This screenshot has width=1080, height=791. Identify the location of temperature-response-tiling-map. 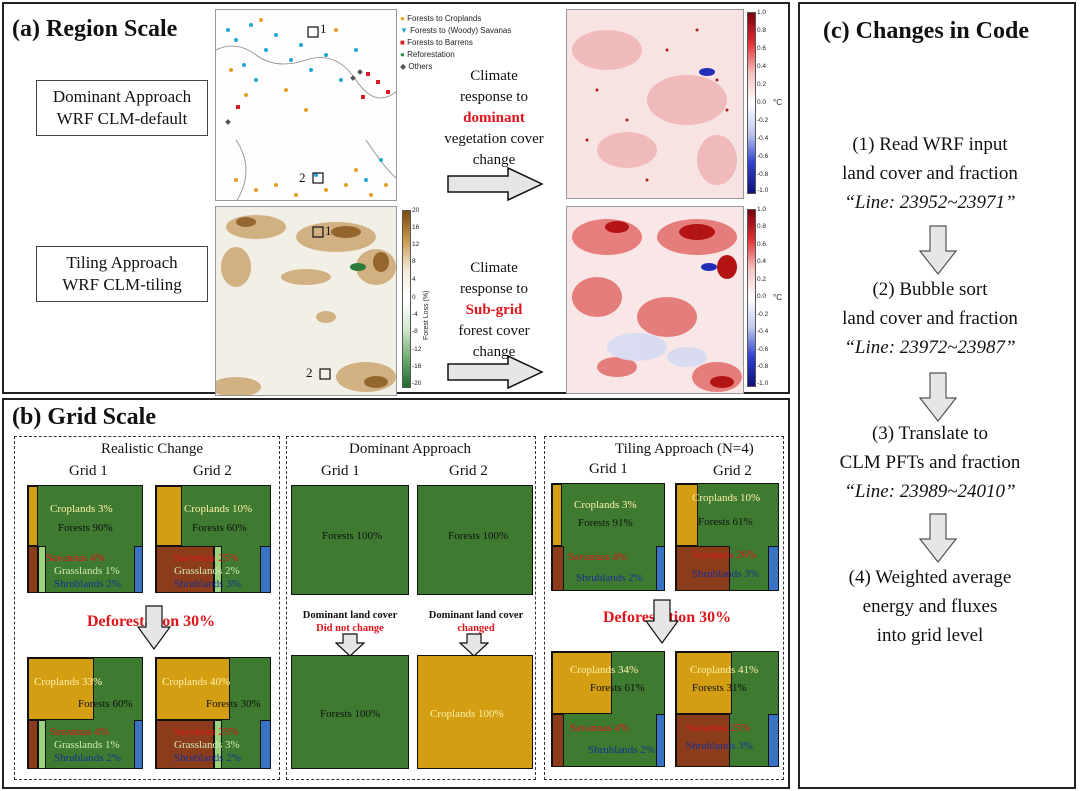
(655, 300).